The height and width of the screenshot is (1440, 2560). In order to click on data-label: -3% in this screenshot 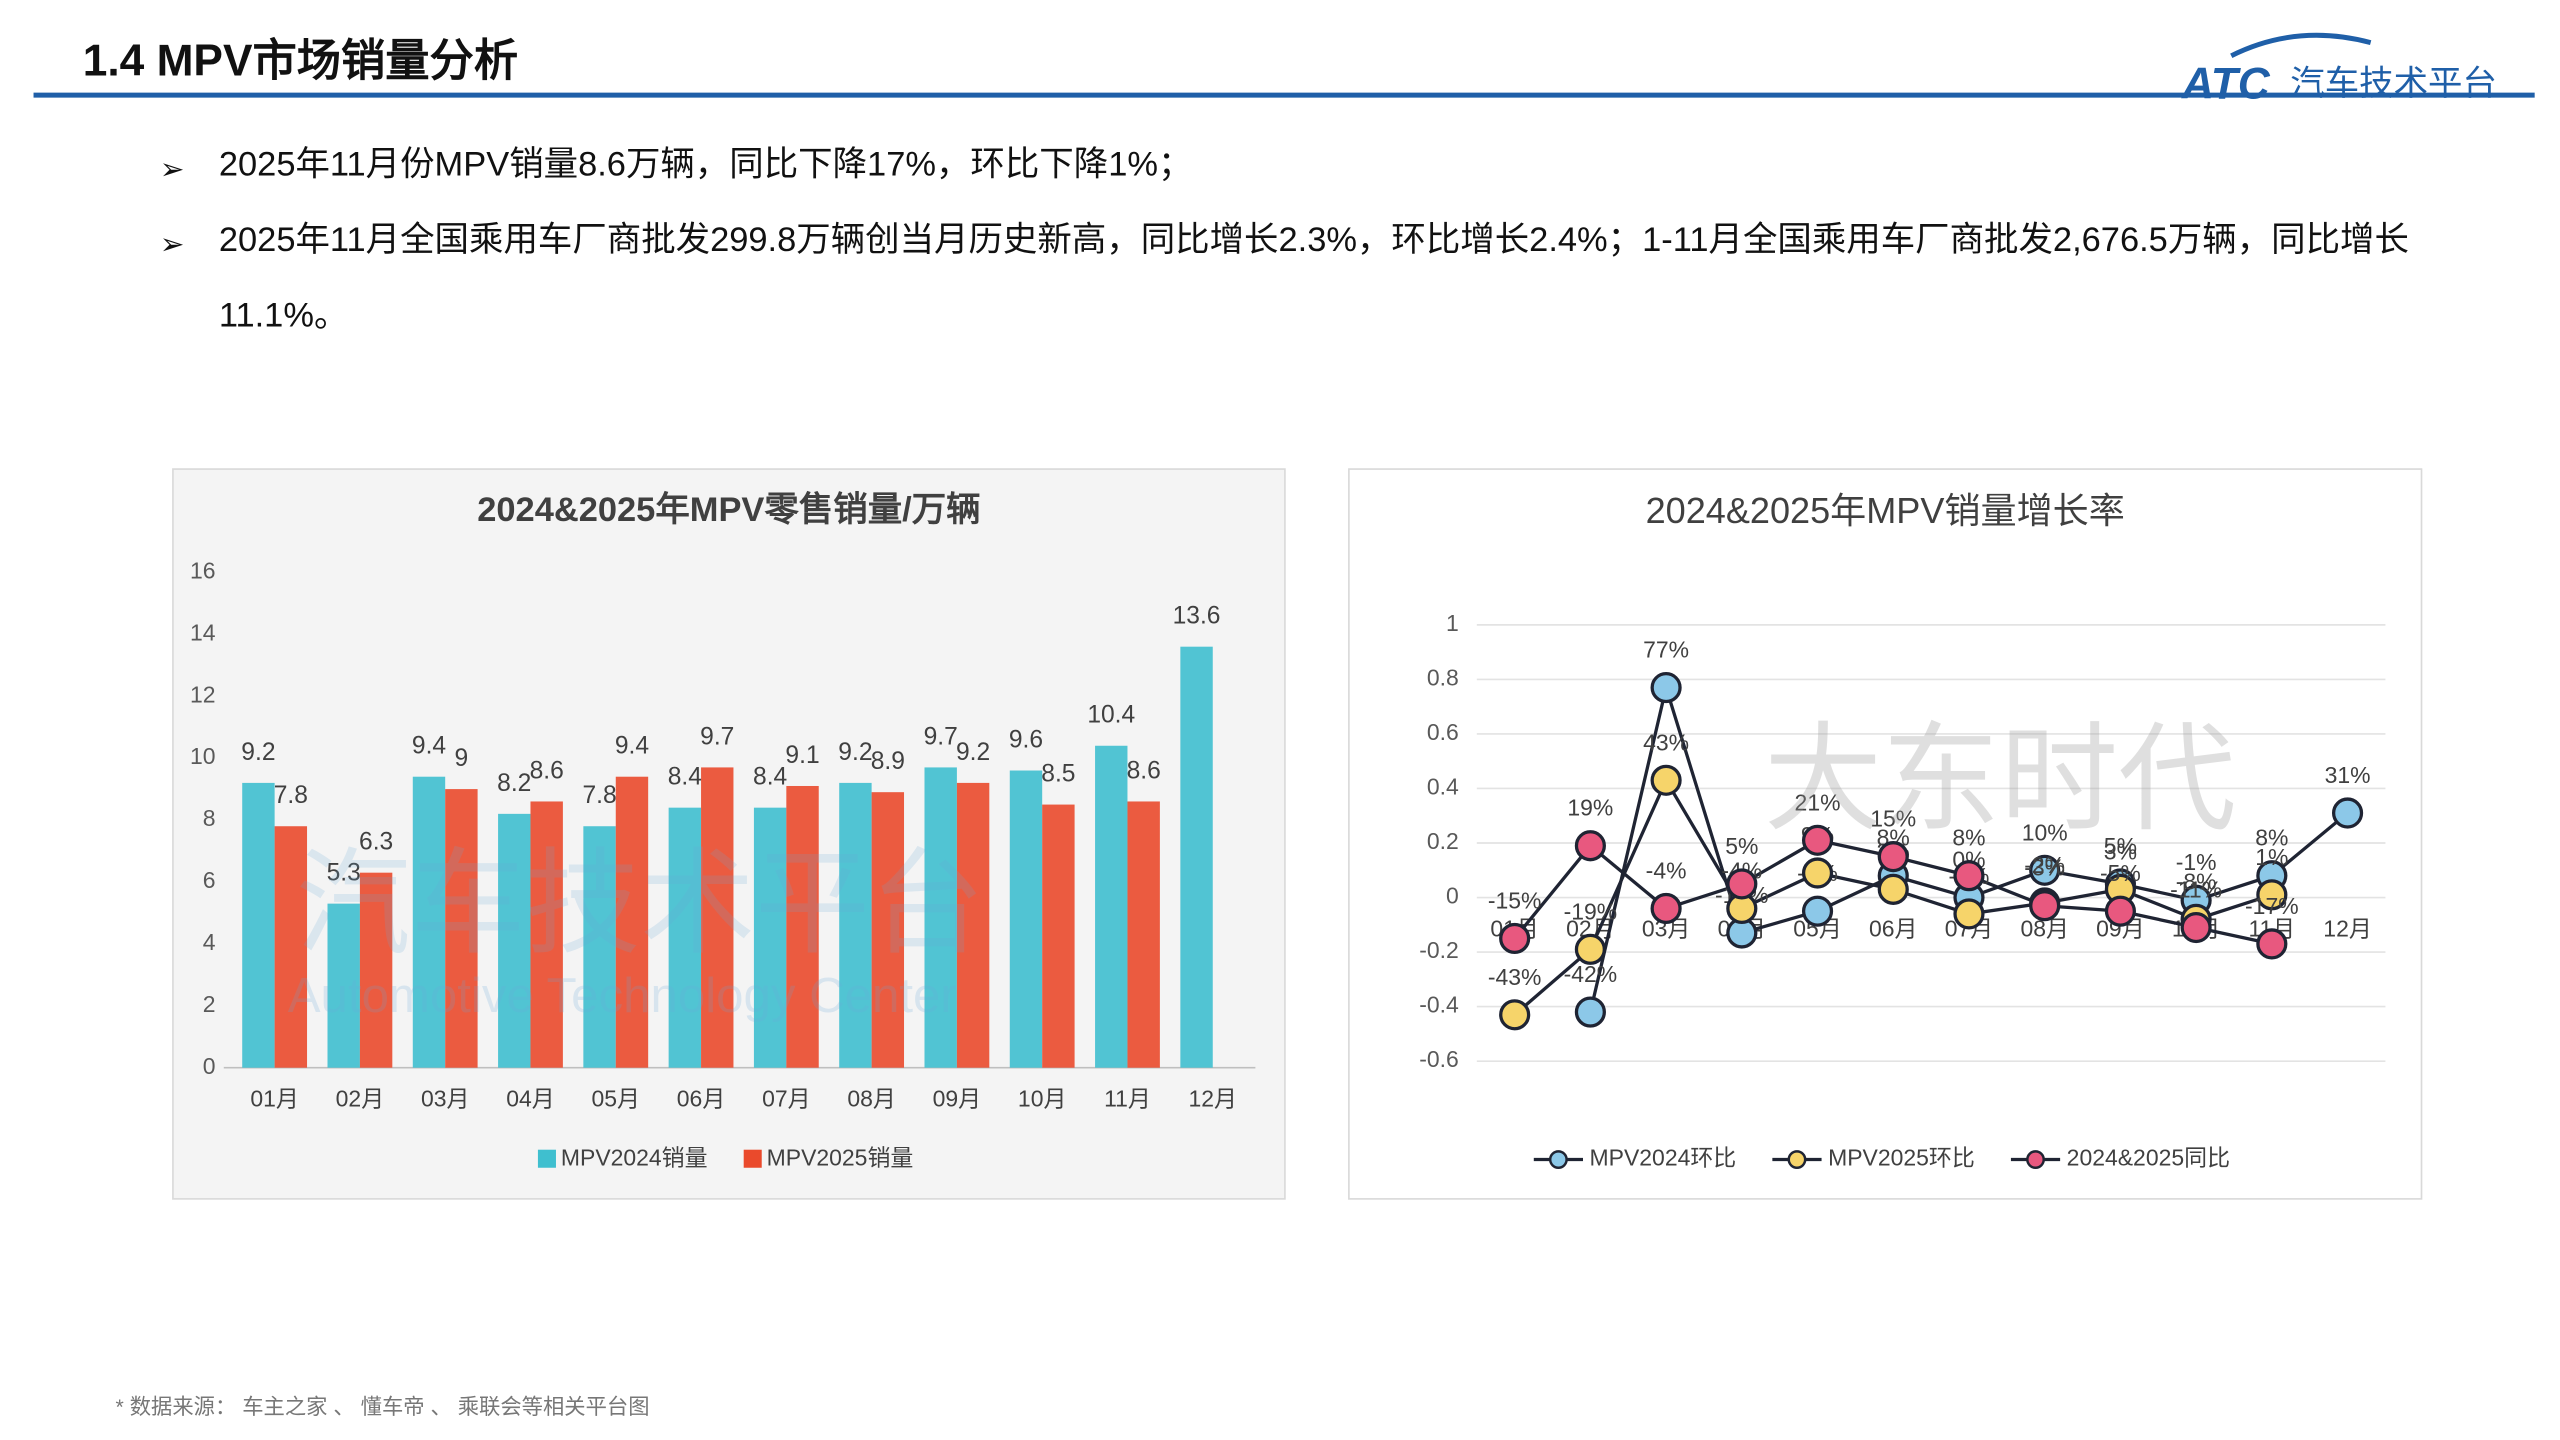, I will do `click(2044, 868)`.